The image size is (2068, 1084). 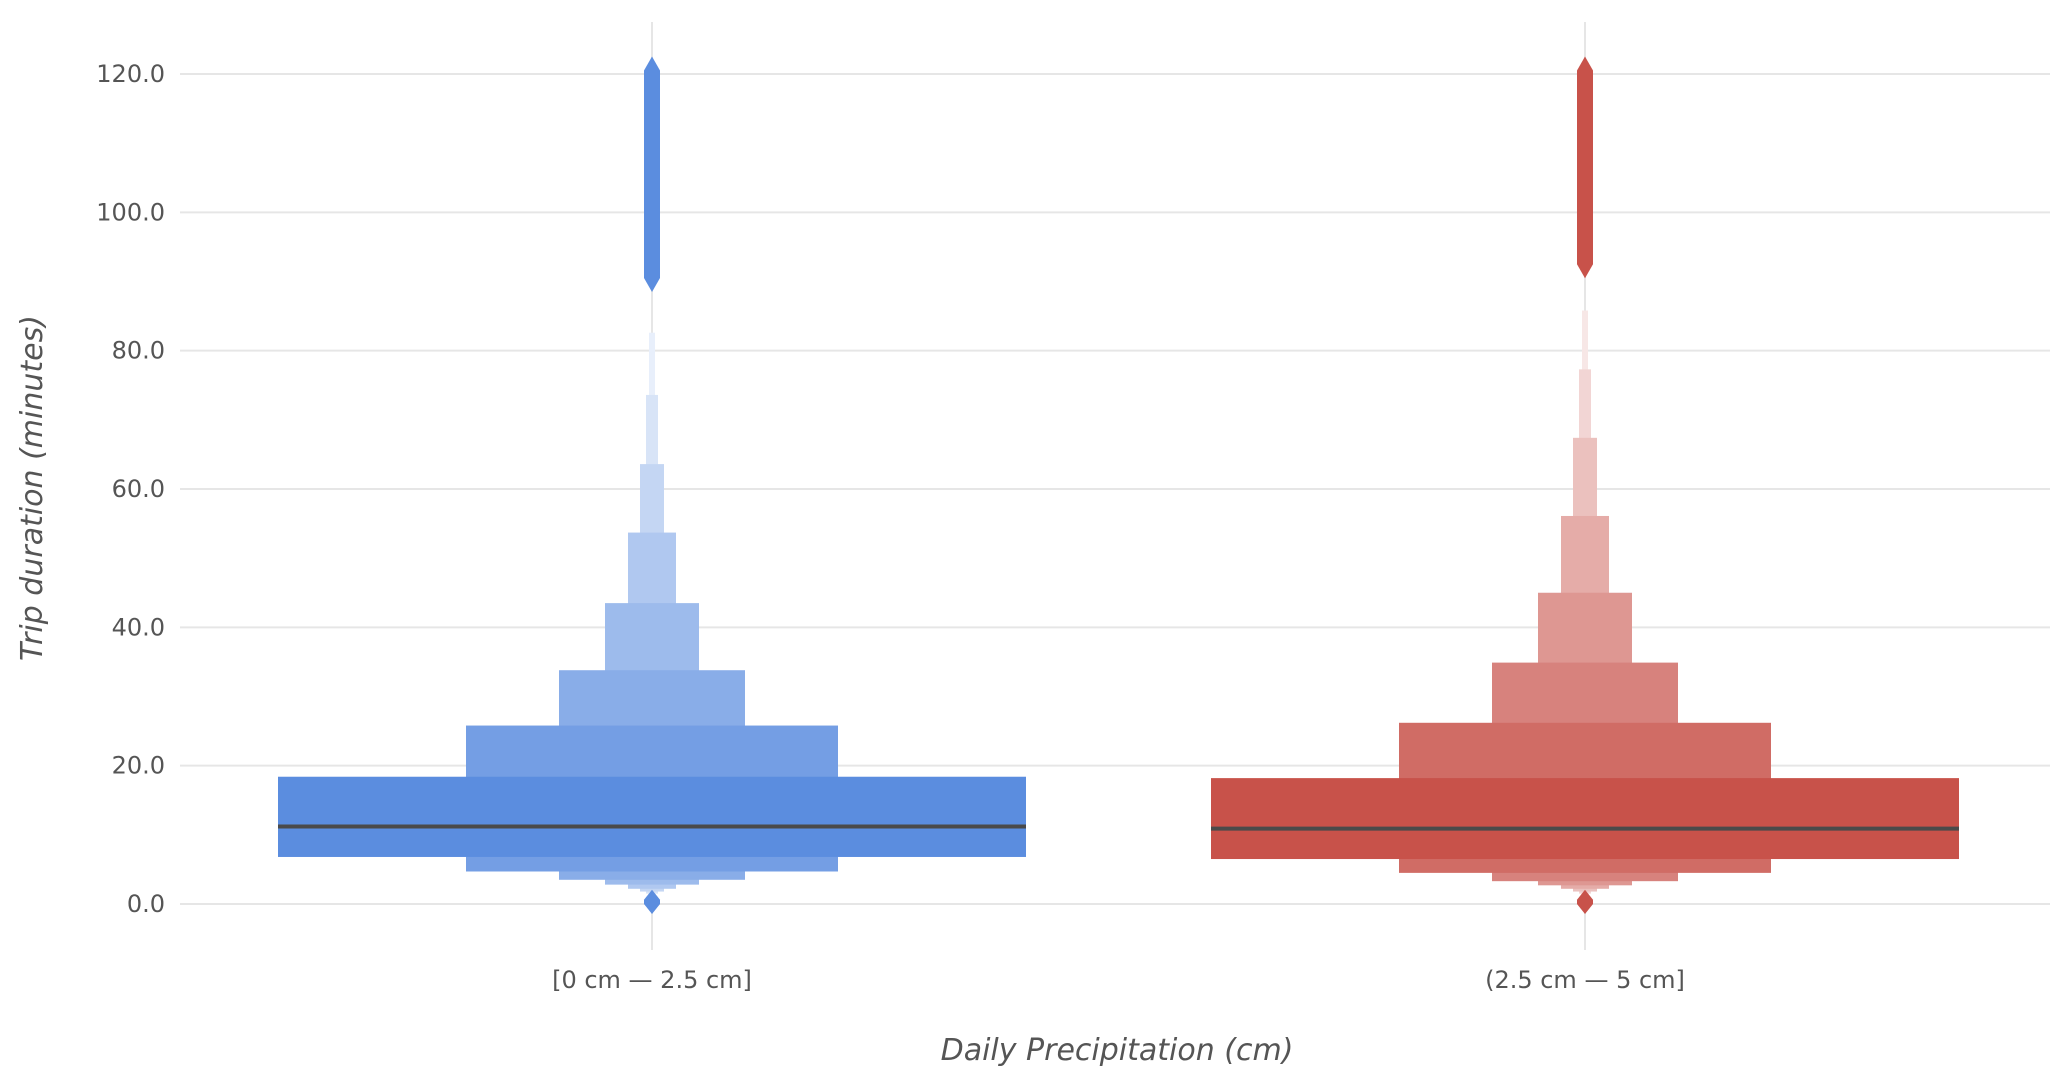 I want to click on y-tick-label: 120.0, so click(x=130, y=74).